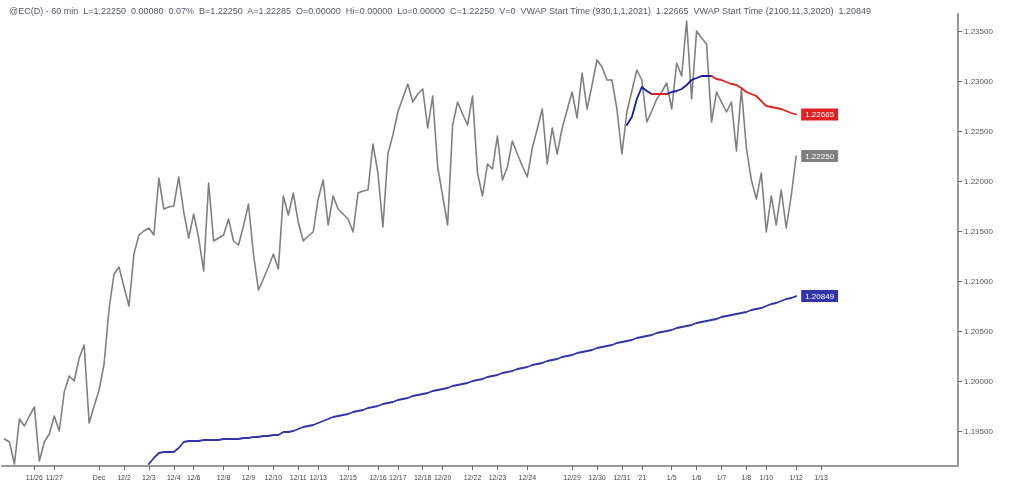 The height and width of the screenshot is (495, 1024). What do you see at coordinates (820, 156) in the screenshot?
I see `annotation: 1.22250` at bounding box center [820, 156].